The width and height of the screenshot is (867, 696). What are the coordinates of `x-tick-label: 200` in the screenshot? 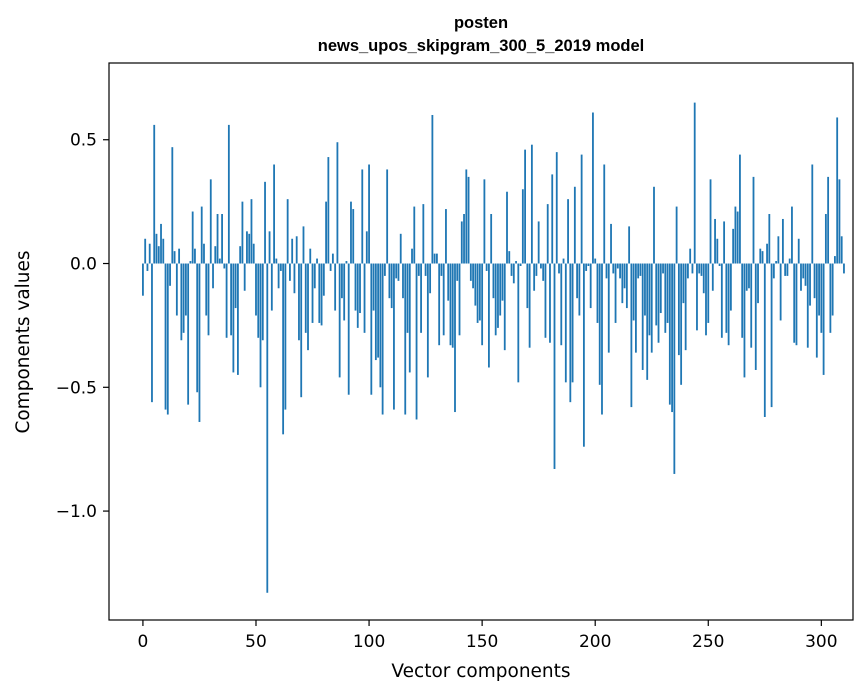 It's located at (595, 642).